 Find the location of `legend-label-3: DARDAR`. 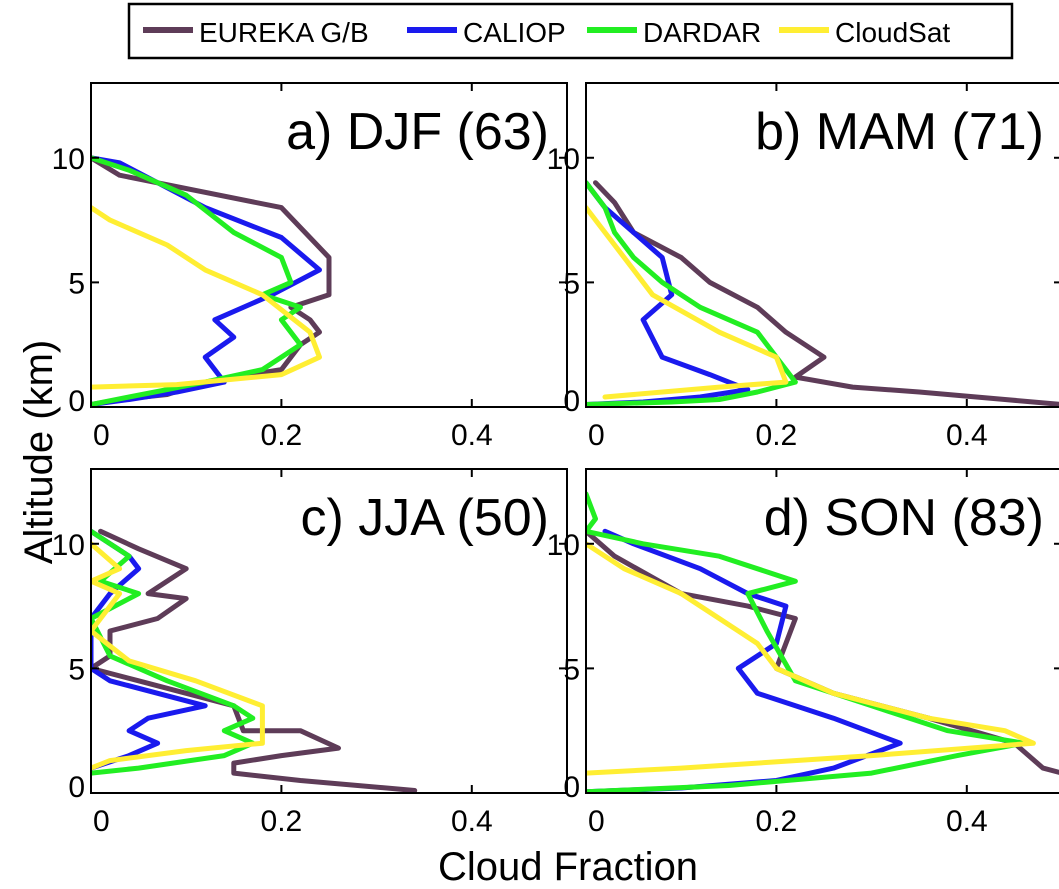

legend-label-3: DARDAR is located at coordinates (702, 32).